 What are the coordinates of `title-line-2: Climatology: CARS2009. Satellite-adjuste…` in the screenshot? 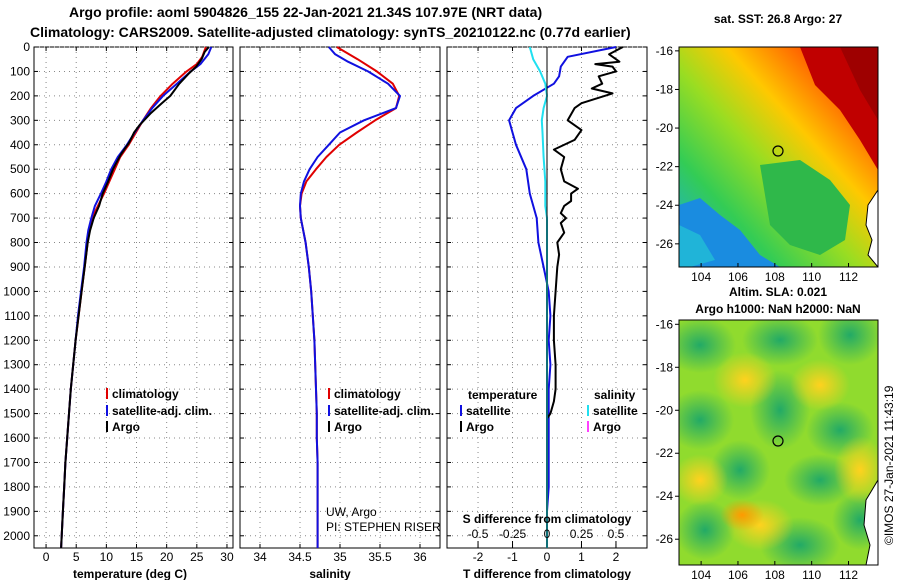 It's located at (330, 32).